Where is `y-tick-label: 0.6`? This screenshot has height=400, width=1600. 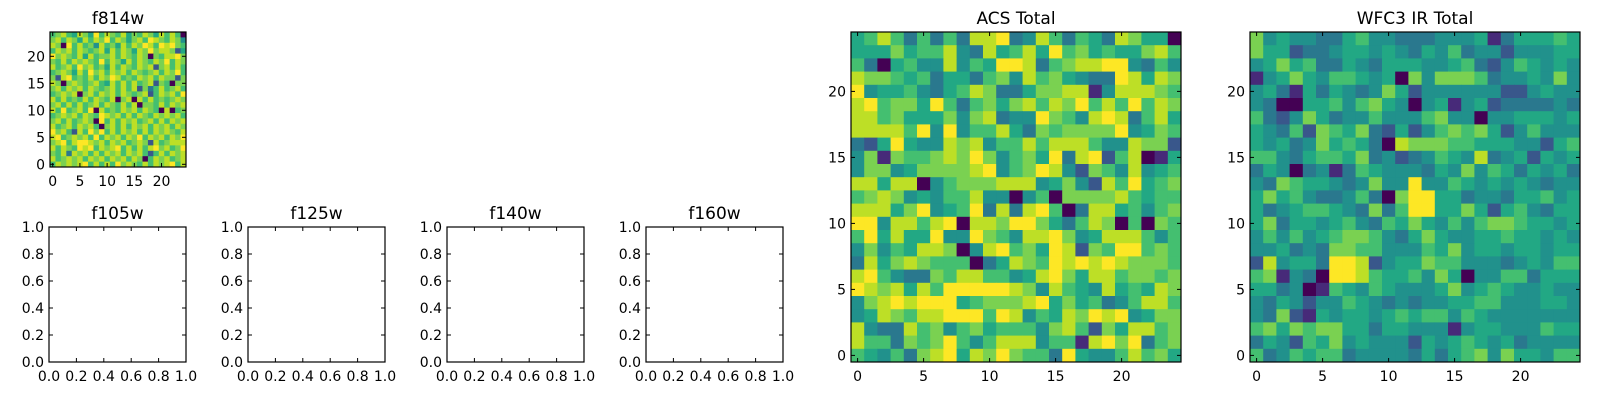 y-tick-label: 0.6 is located at coordinates (630, 282).